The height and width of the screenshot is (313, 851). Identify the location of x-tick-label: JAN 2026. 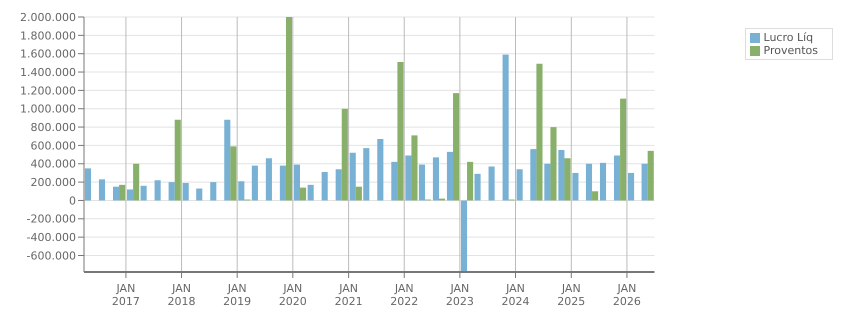
(626, 295).